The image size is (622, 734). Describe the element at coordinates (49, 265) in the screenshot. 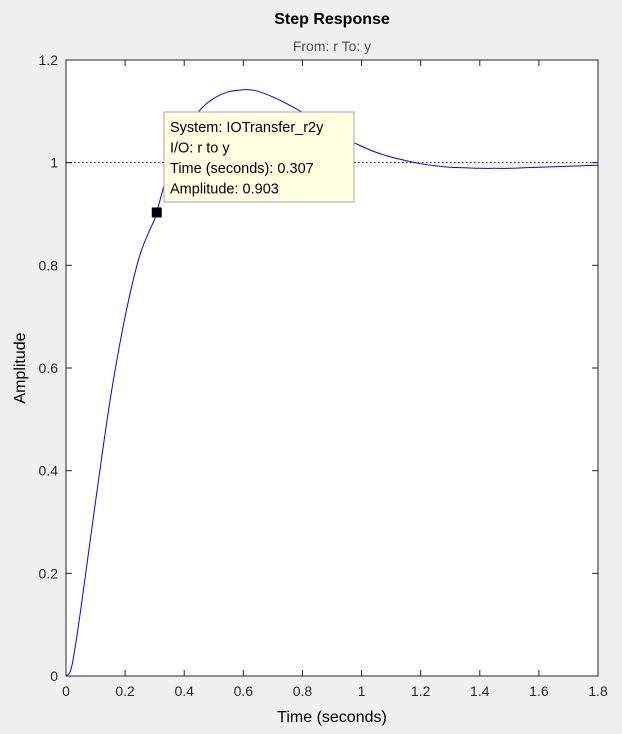

I see `y-tick-label: 0.8` at that location.